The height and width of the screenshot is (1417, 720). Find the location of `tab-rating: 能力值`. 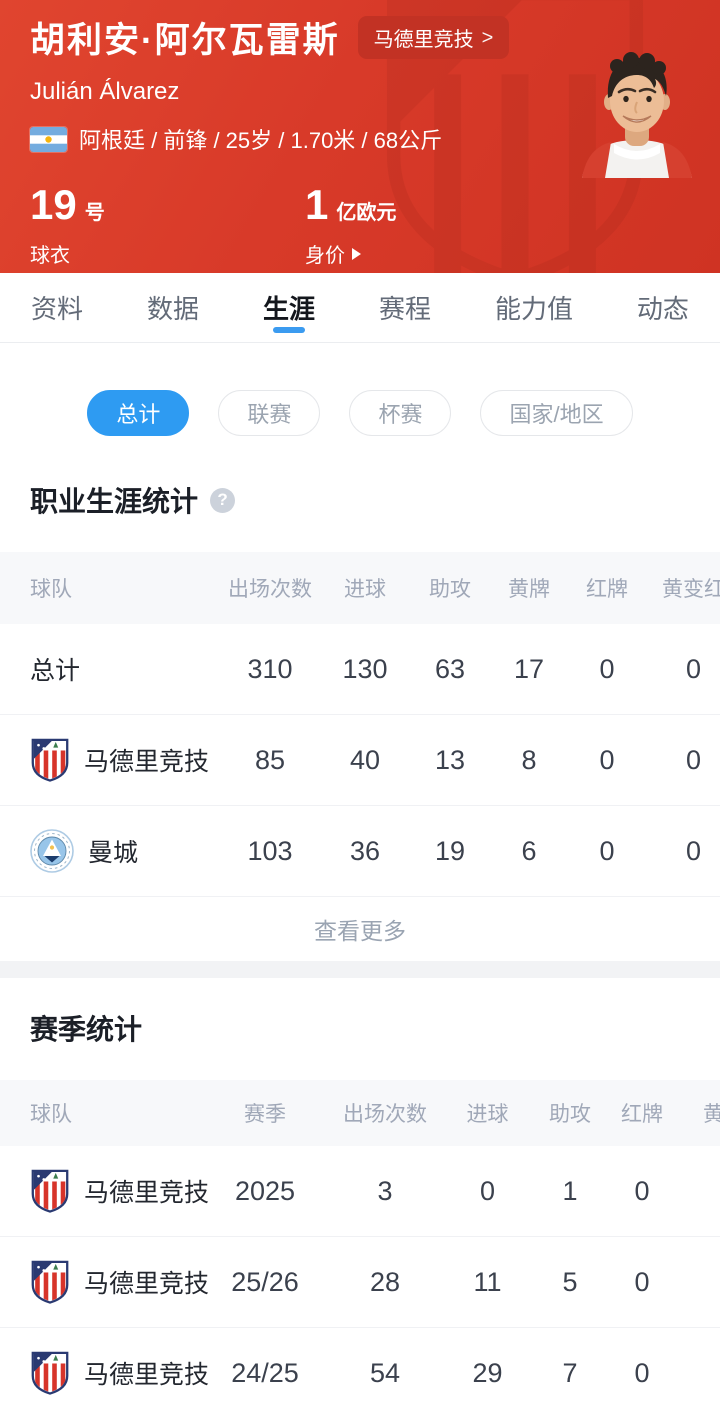

tab-rating: 能力值 is located at coordinates (533, 309).